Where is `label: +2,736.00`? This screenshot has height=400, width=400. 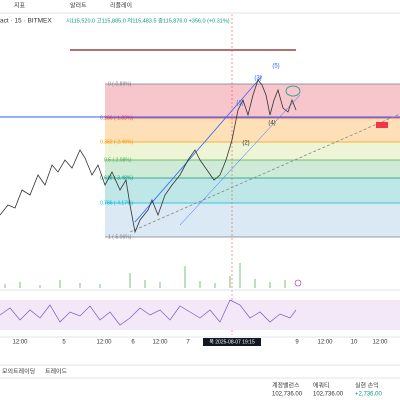
label: +2,736.00 is located at coordinates (369, 395).